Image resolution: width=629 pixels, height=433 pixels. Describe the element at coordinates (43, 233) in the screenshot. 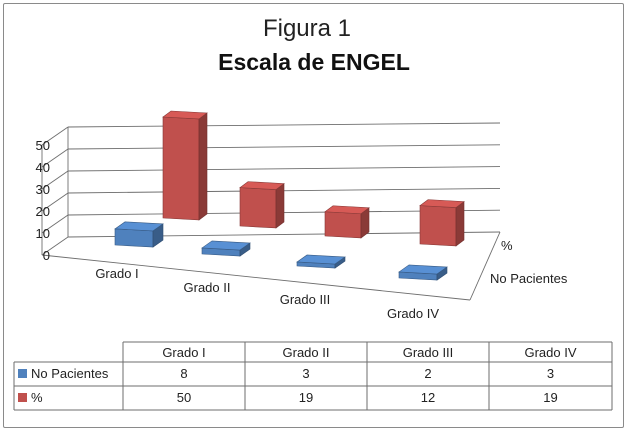

I see `y-tick-label: 10` at that location.